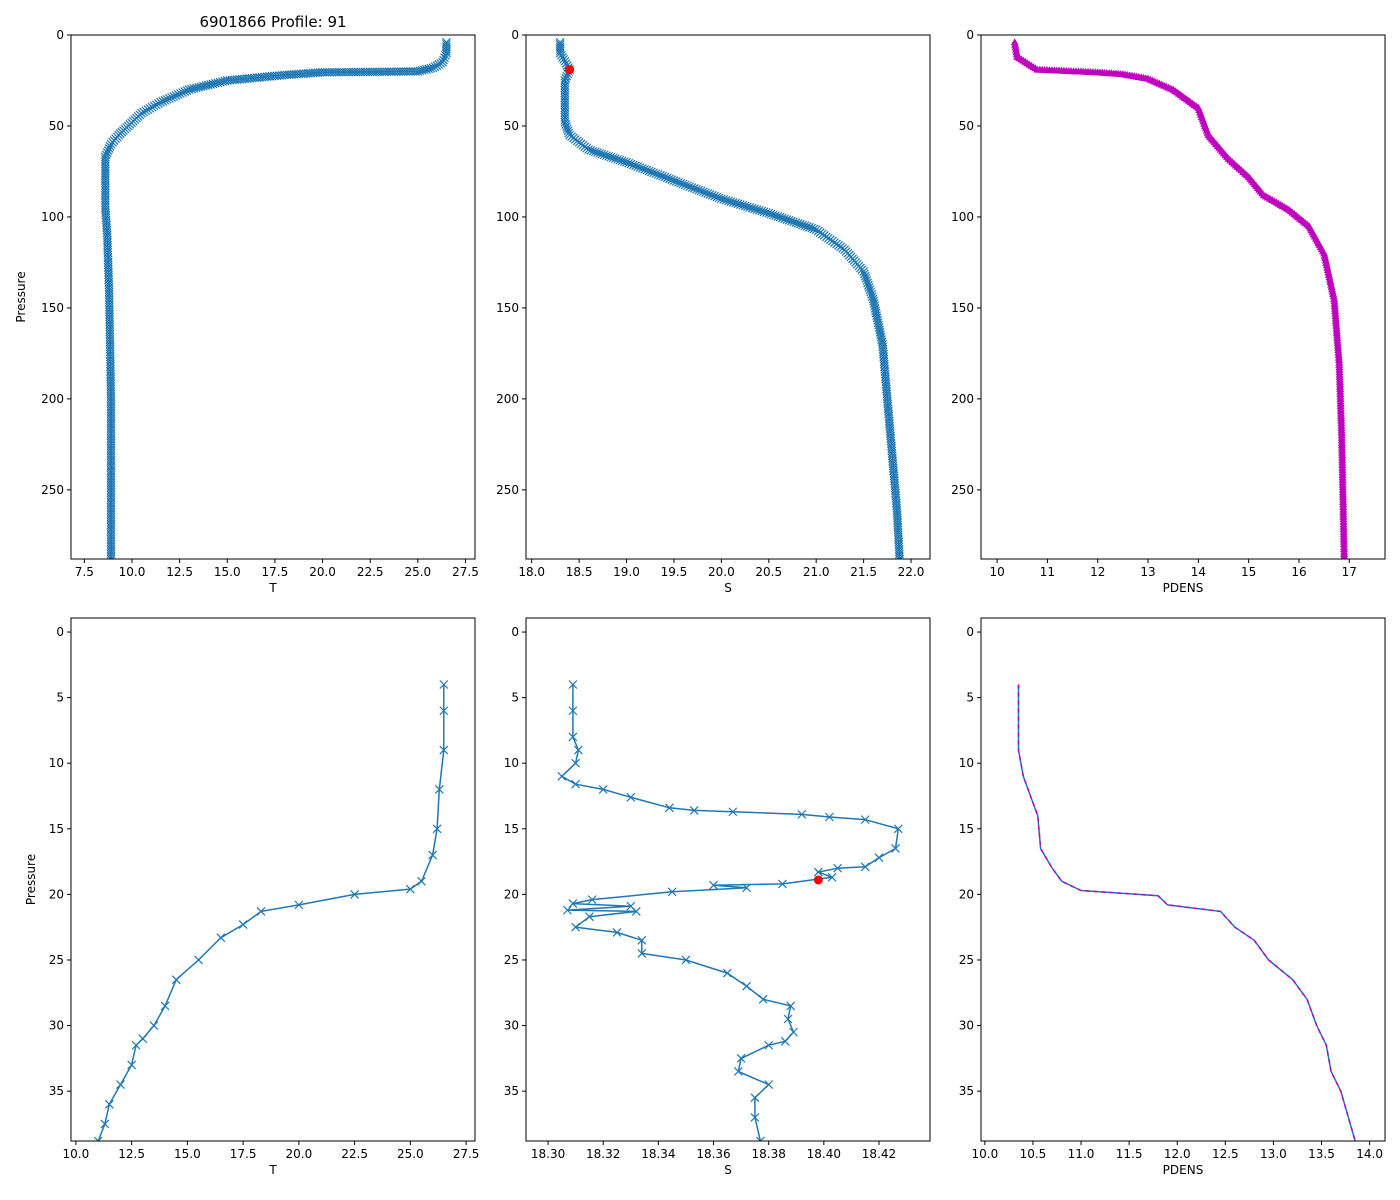  I want to click on x-tick-label: 11.0, so click(1081, 1154).